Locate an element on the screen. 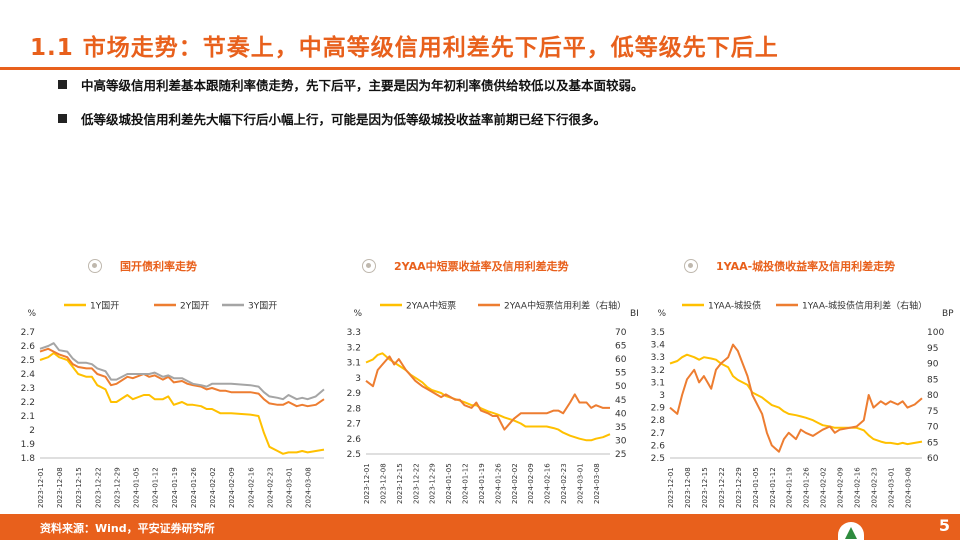  y-tick-label: 2 is located at coordinates (32, 431).